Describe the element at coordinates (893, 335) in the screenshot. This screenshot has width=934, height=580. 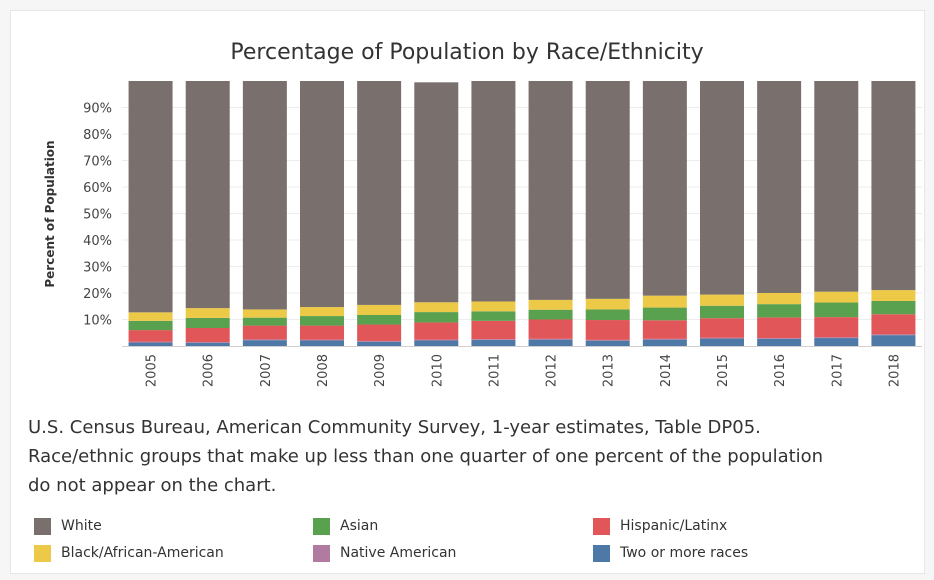
I see `bar-segment-native-american-2018` at that location.